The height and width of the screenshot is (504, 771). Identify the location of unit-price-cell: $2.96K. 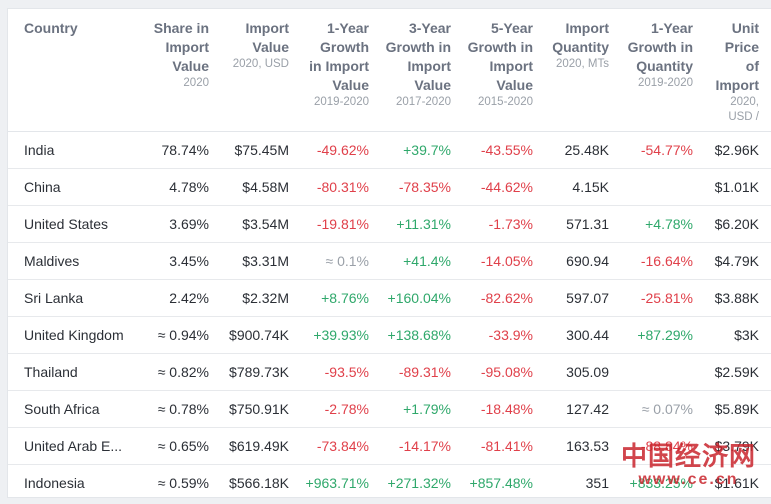
(734, 150).